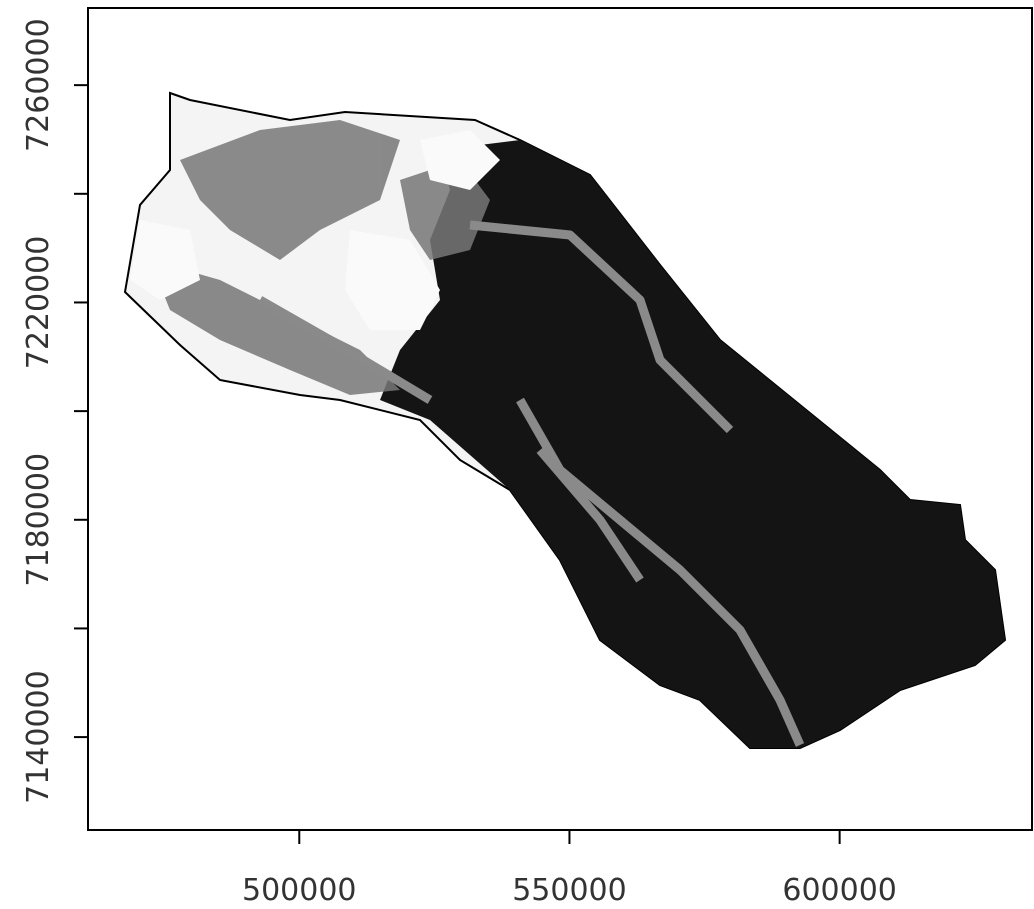 This screenshot has height=909, width=1034. What do you see at coordinates (299, 890) in the screenshot?
I see `x-tick-label: 500000` at bounding box center [299, 890].